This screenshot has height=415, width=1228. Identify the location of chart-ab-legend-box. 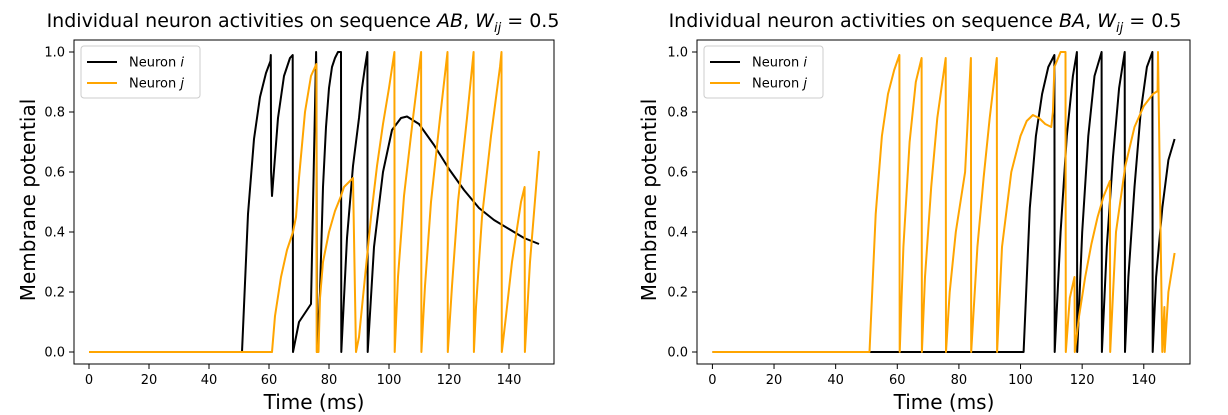
(140, 72).